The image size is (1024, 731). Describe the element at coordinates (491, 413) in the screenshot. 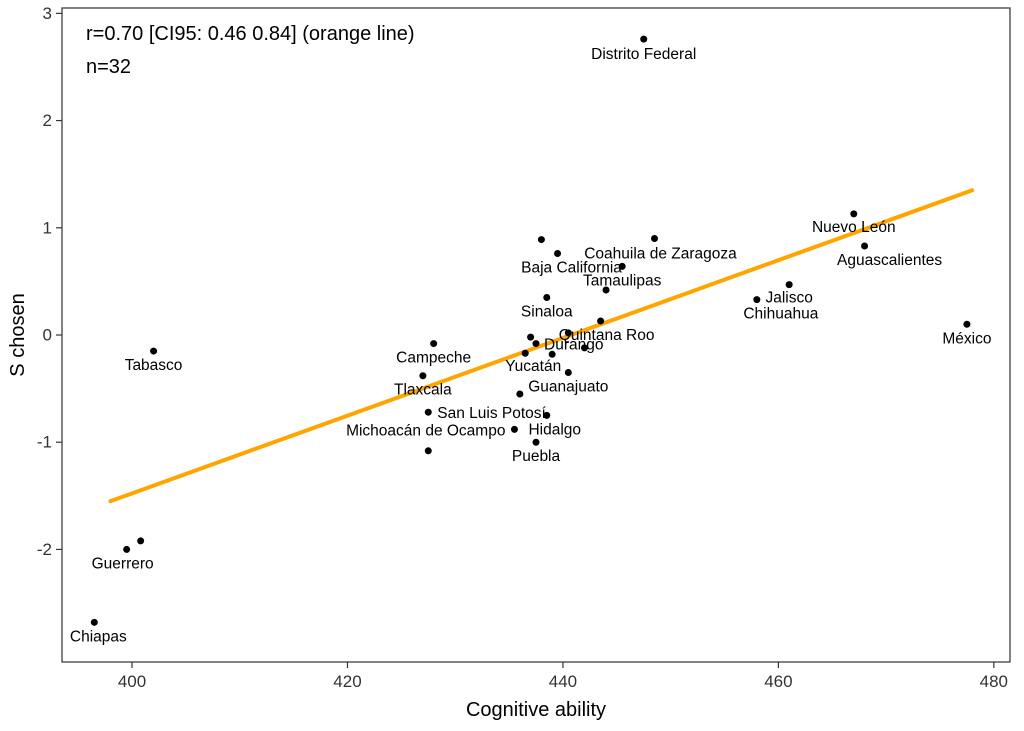

I see `point-label: San Luis Potosí` at that location.